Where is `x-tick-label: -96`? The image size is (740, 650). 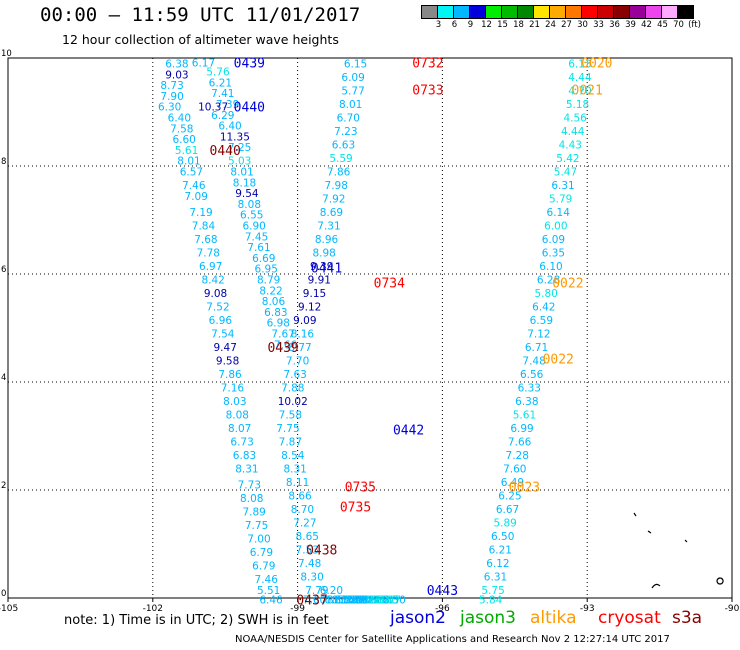 x-tick-label: -96 is located at coordinates (442, 609).